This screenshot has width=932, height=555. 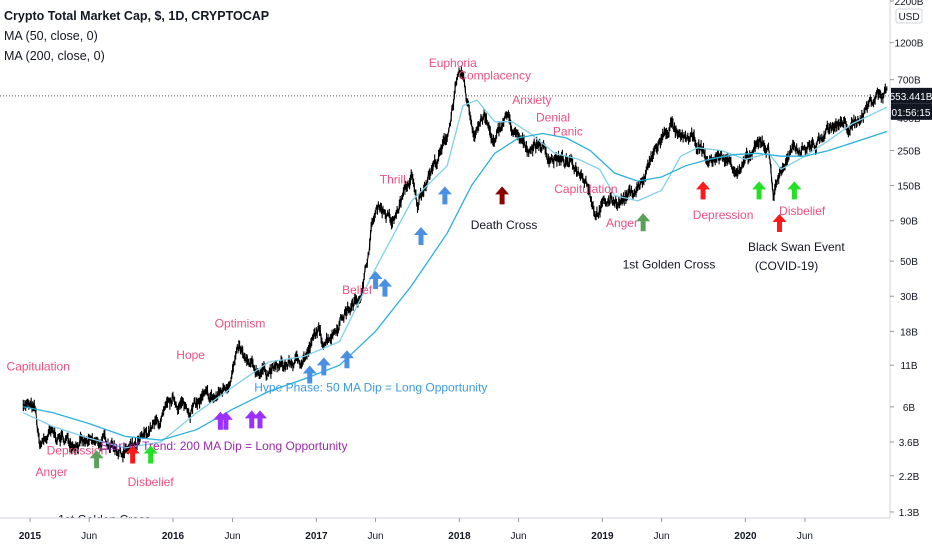 What do you see at coordinates (240, 324) in the screenshot?
I see `annotation-phase: Optimism` at bounding box center [240, 324].